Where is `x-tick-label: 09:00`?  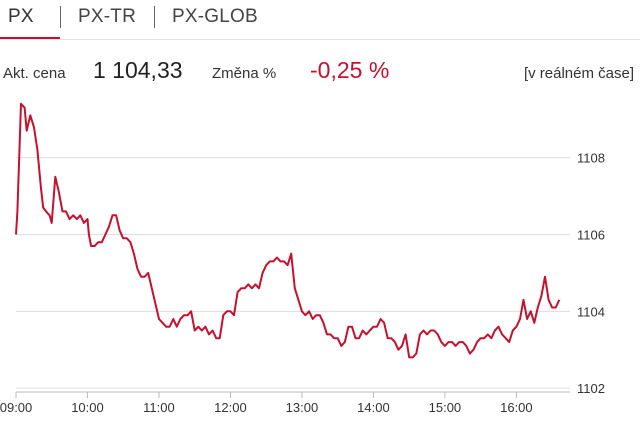
x-tick-label: 09:00 is located at coordinates (16, 407).